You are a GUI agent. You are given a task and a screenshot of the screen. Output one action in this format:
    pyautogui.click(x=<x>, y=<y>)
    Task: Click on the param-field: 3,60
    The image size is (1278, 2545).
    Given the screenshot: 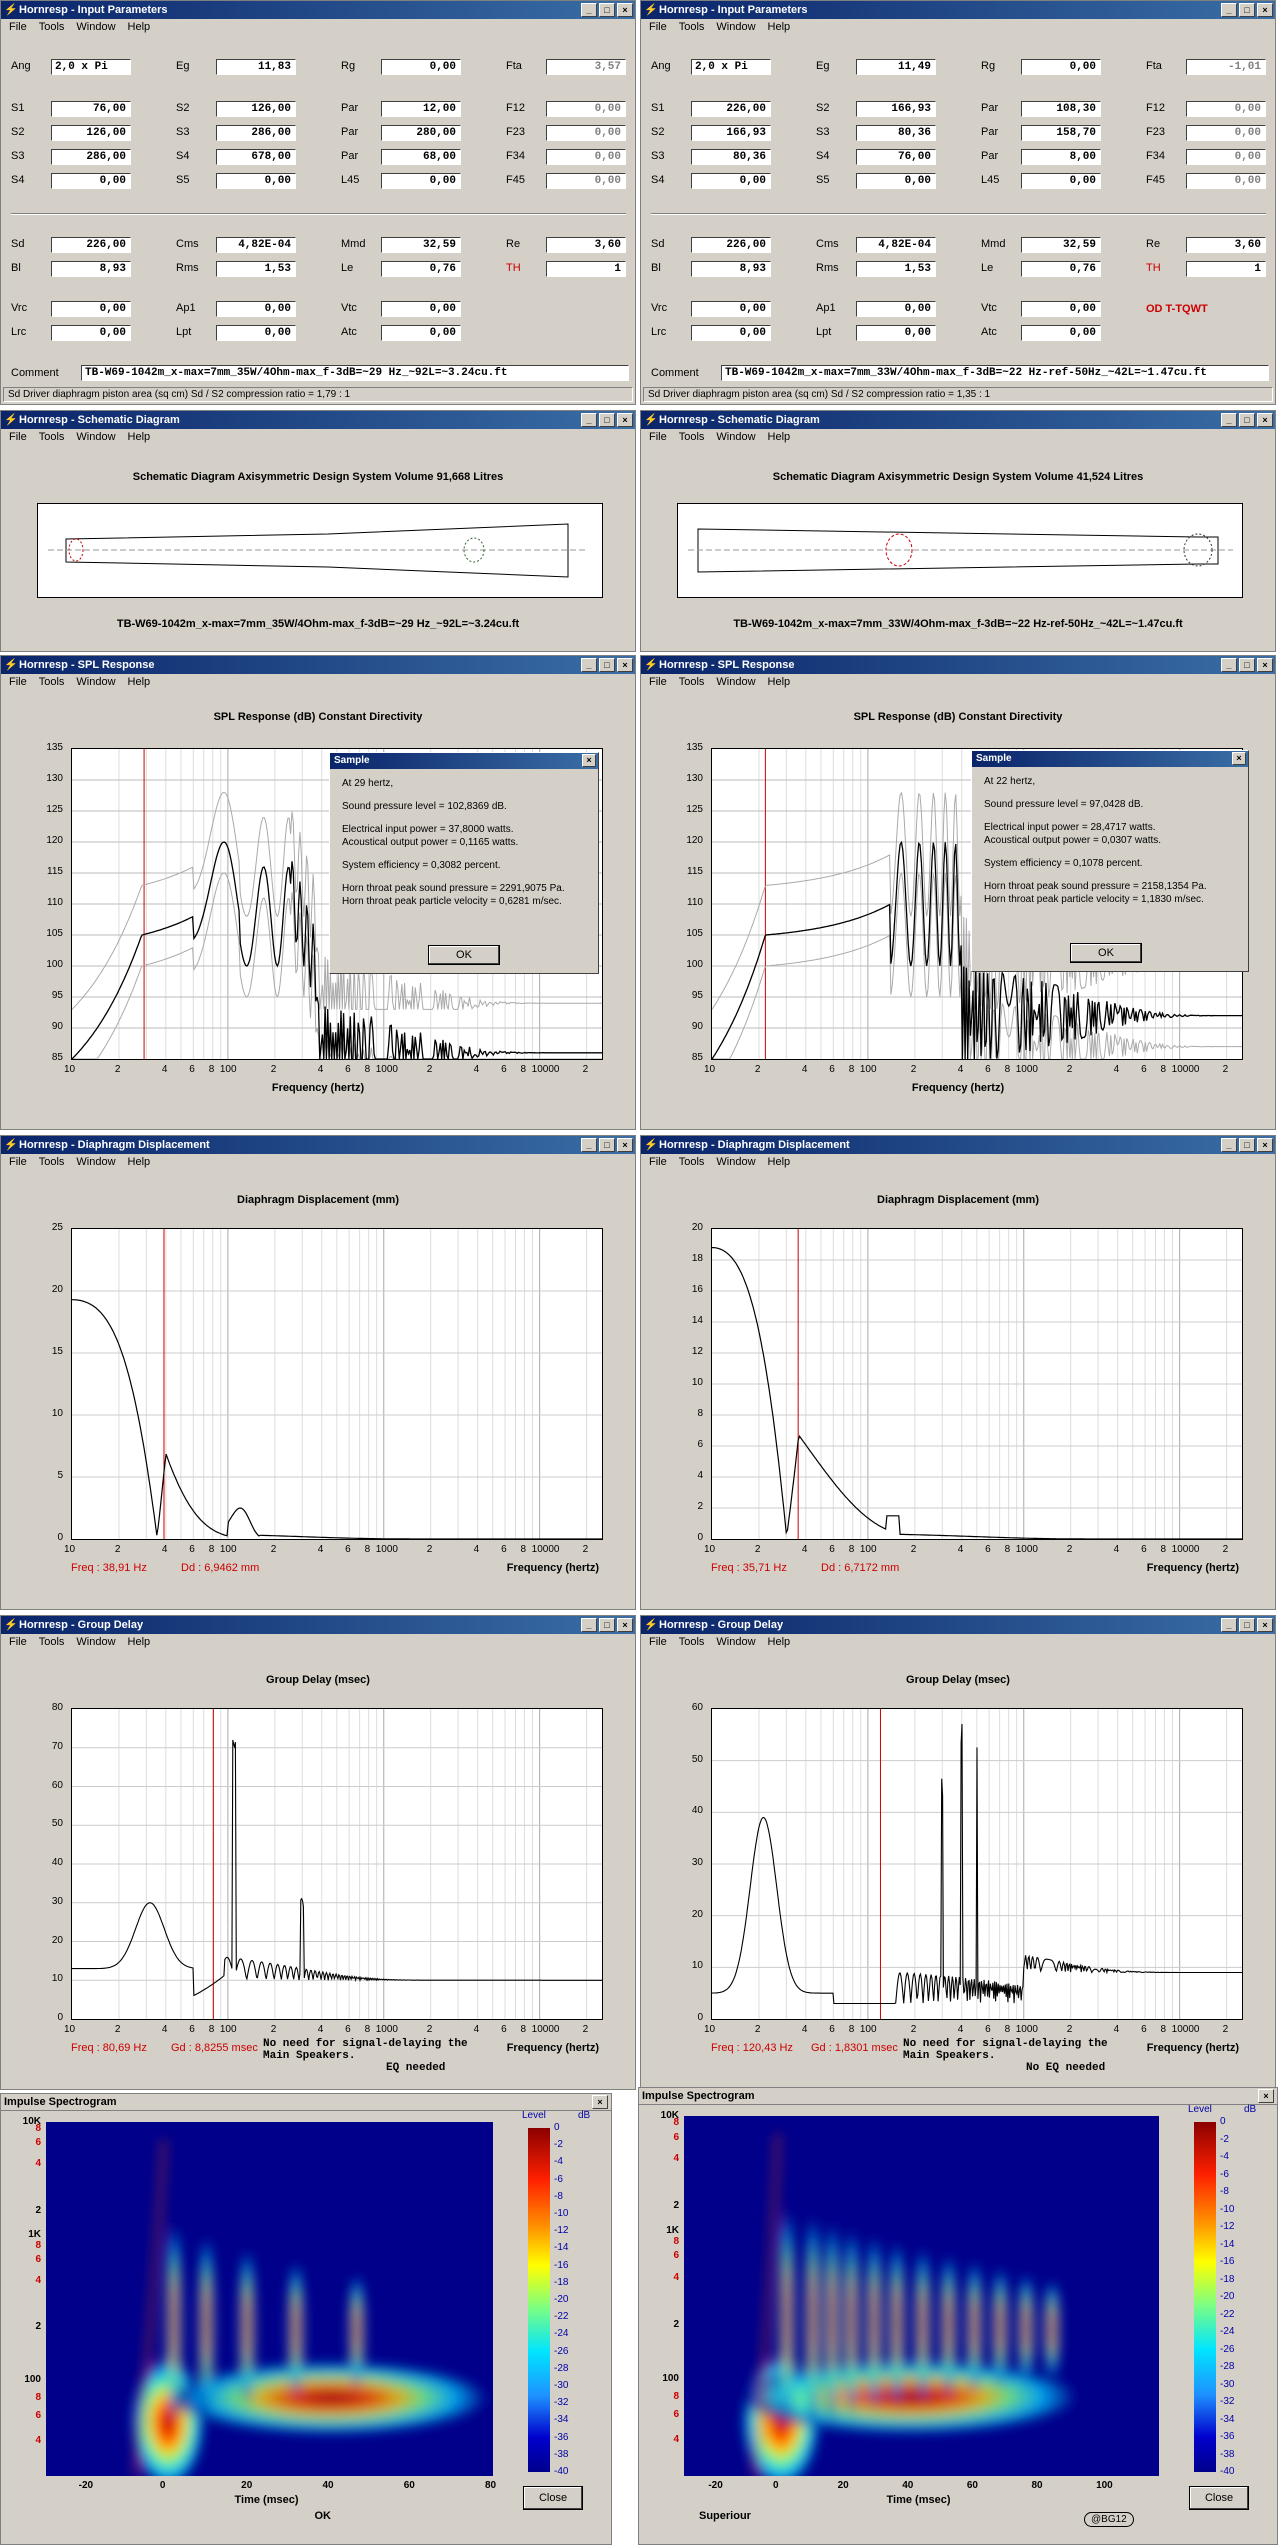 What is the action you would take?
    pyautogui.click(x=586, y=245)
    